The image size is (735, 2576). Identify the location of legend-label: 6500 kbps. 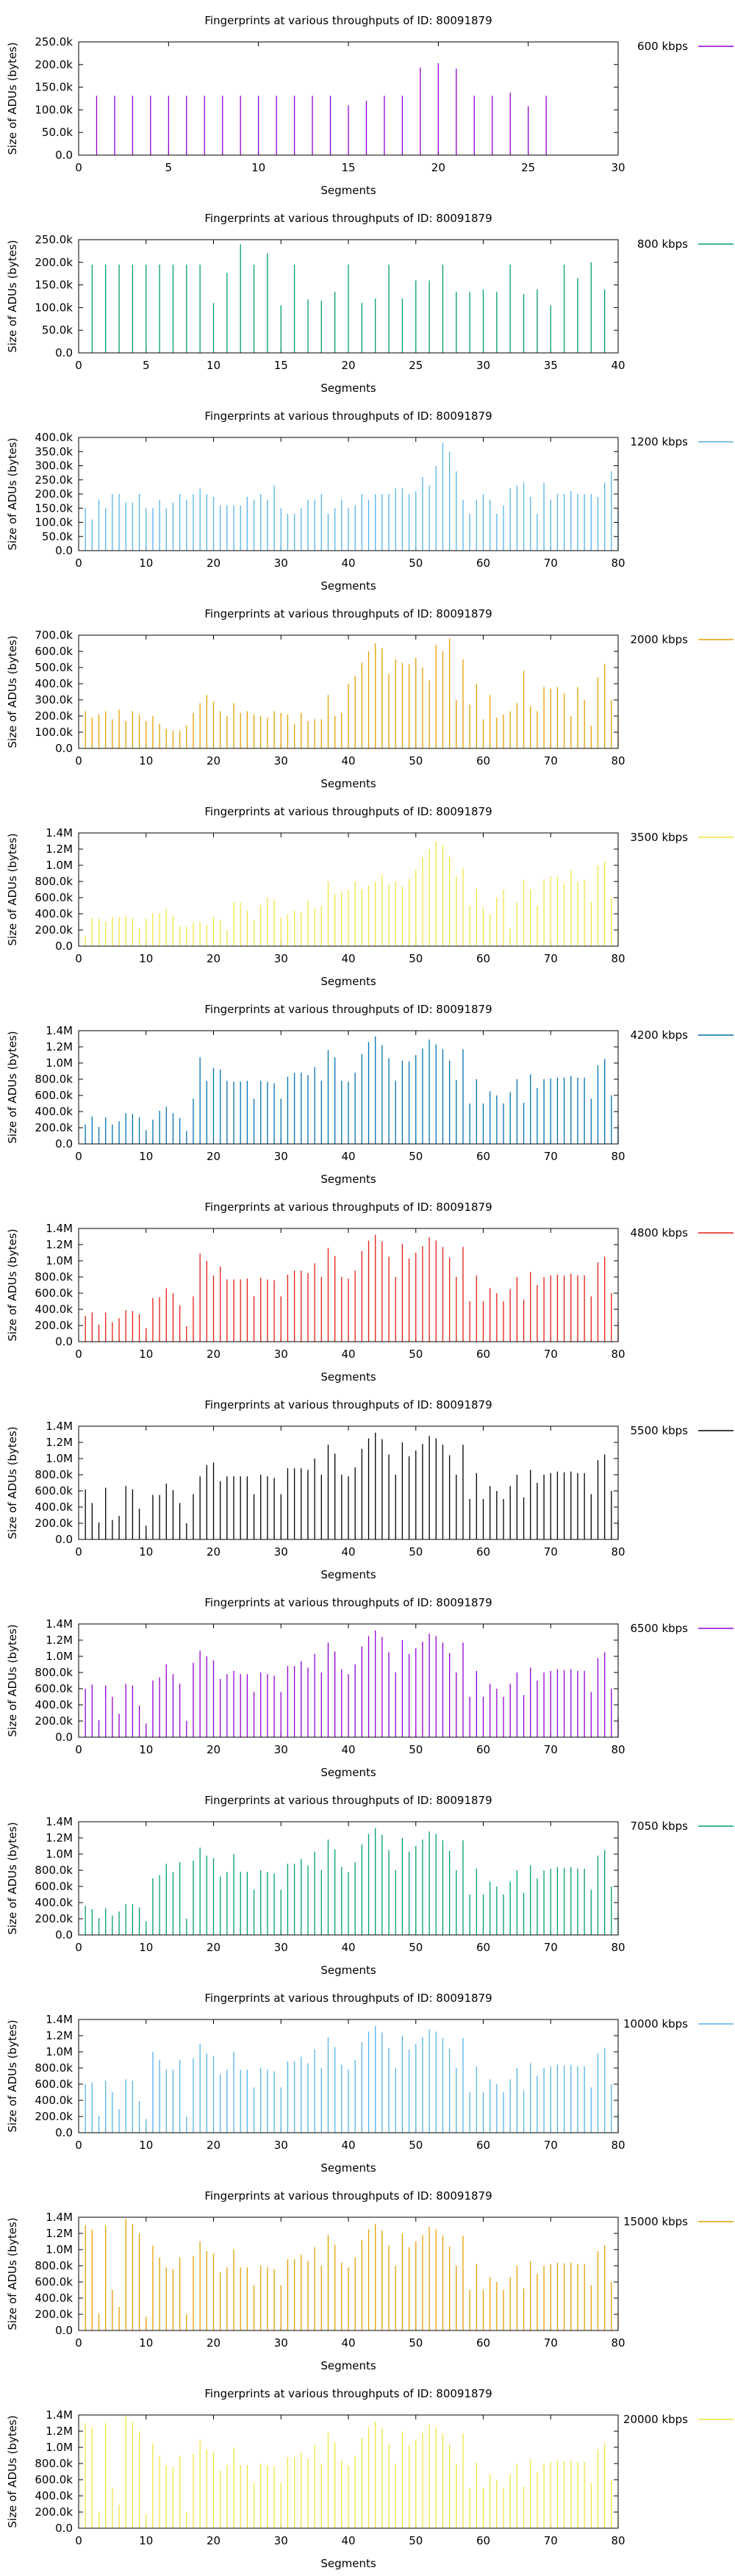
(660, 1628).